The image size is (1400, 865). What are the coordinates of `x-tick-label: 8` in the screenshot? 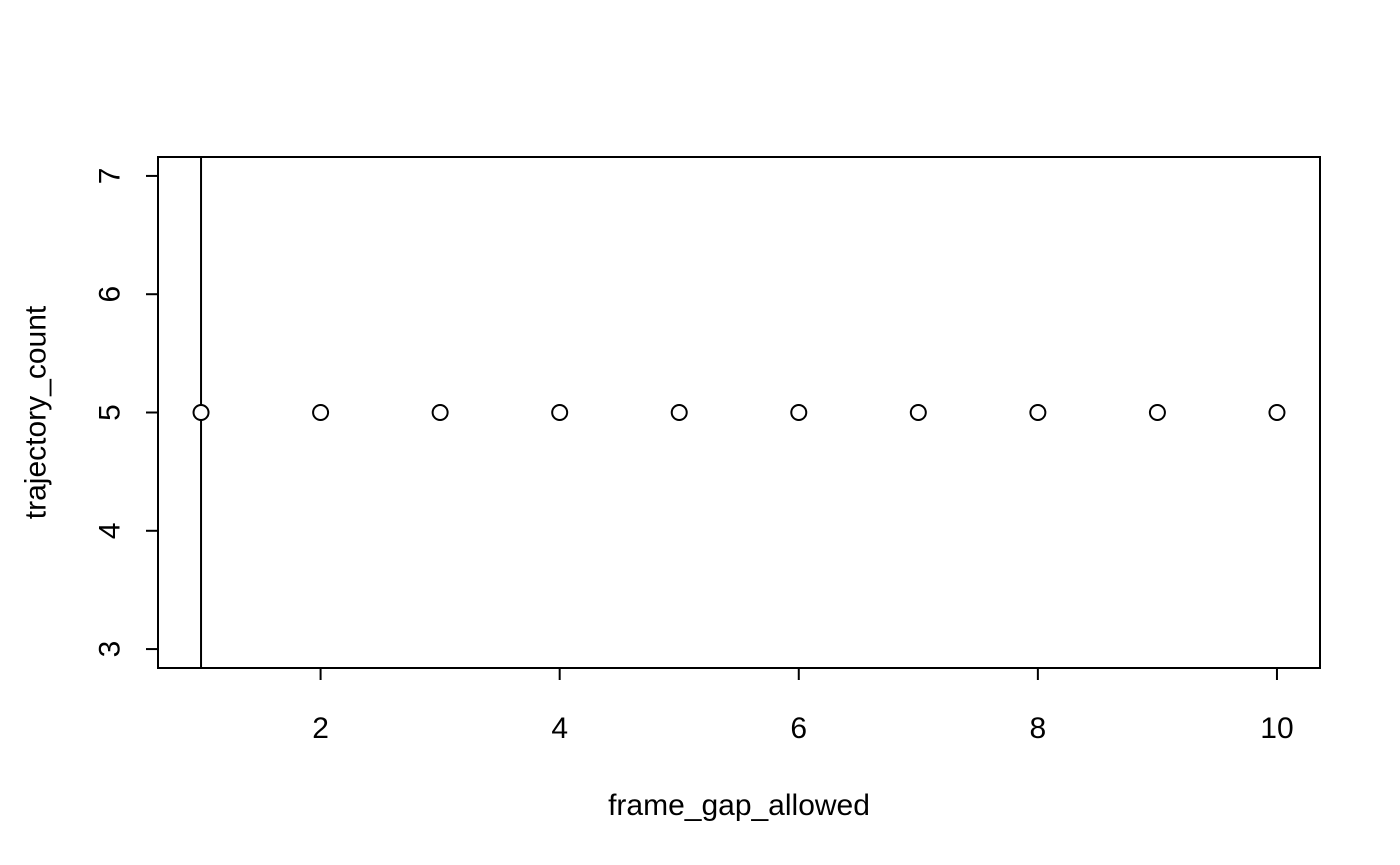 It's located at (1038, 728).